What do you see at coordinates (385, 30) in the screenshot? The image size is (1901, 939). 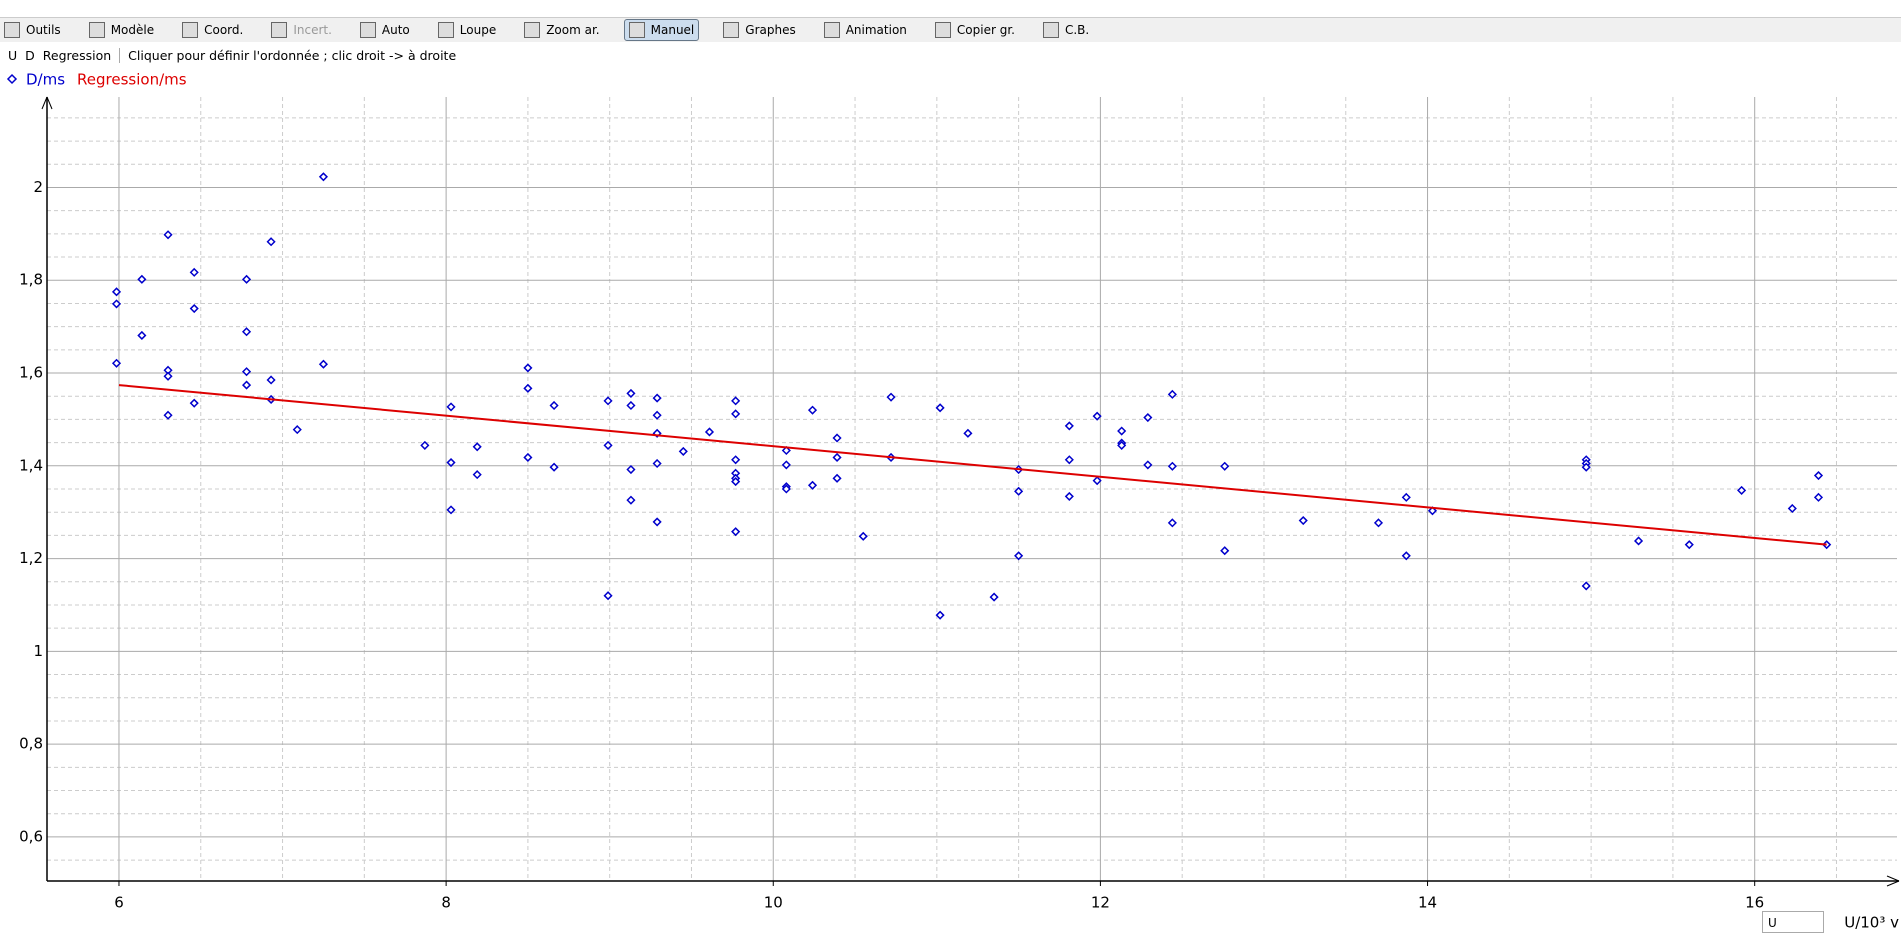 I see `tool-button: Auto` at bounding box center [385, 30].